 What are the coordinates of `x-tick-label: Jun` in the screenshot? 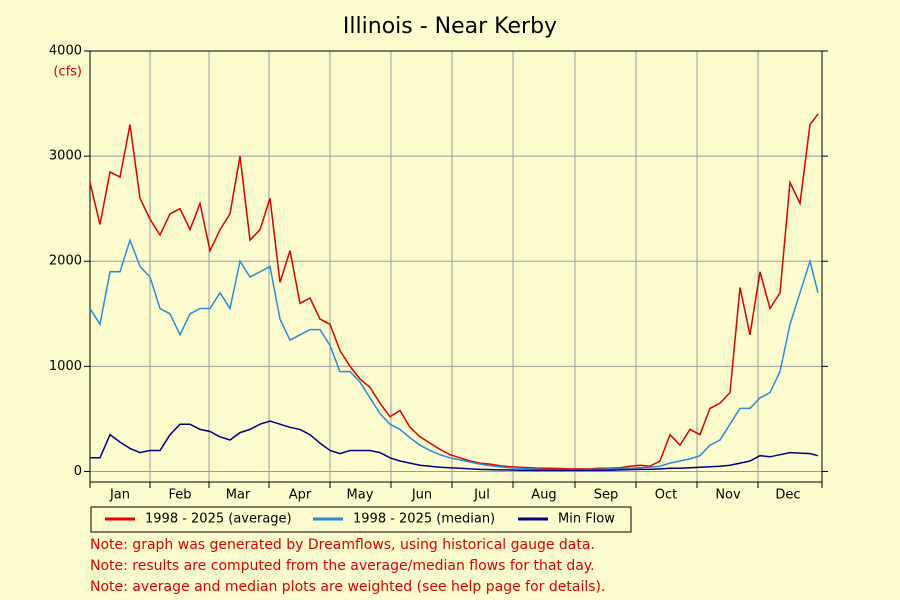 It's located at (421, 495).